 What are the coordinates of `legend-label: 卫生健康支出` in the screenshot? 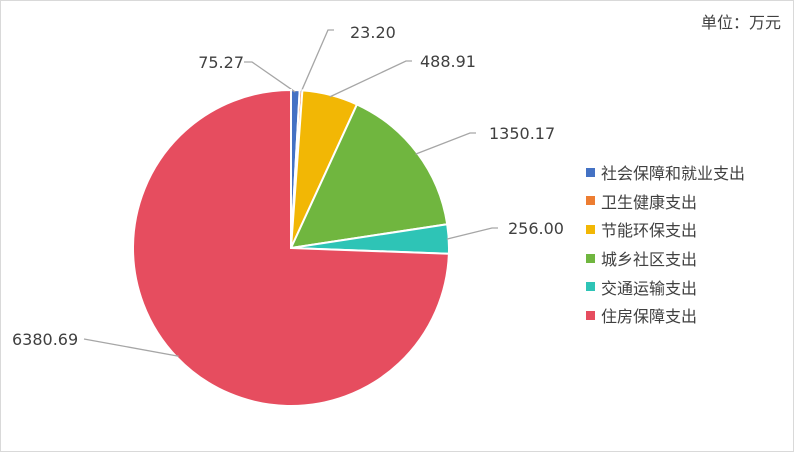 It's located at (649, 202).